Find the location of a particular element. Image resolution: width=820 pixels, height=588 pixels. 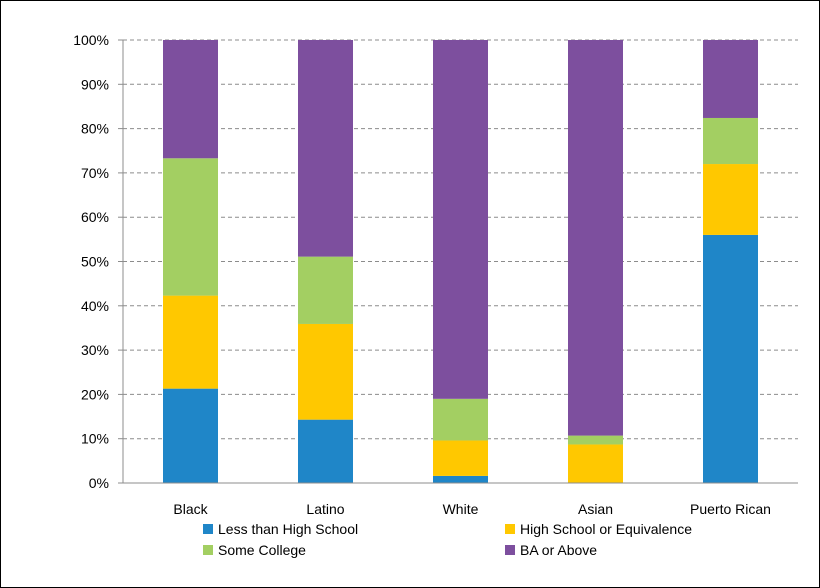

y-tick-label: 70% is located at coordinates (95, 173).